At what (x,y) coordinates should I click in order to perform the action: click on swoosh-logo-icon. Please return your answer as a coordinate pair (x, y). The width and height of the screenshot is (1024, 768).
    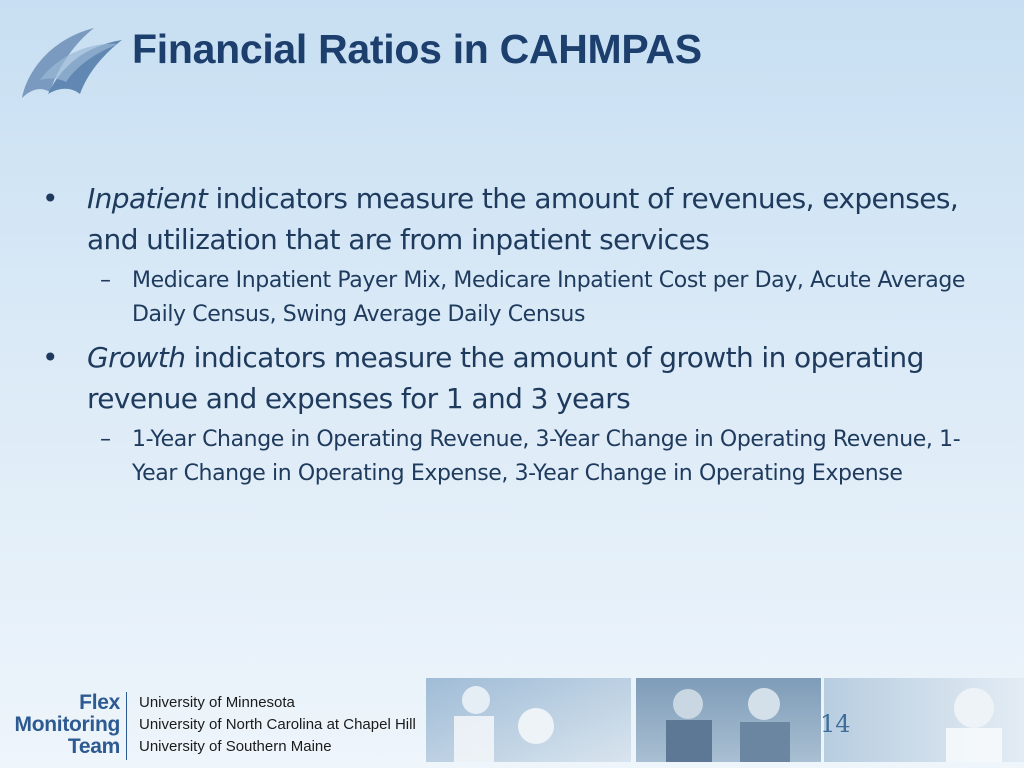
    Looking at the image, I should click on (72, 63).